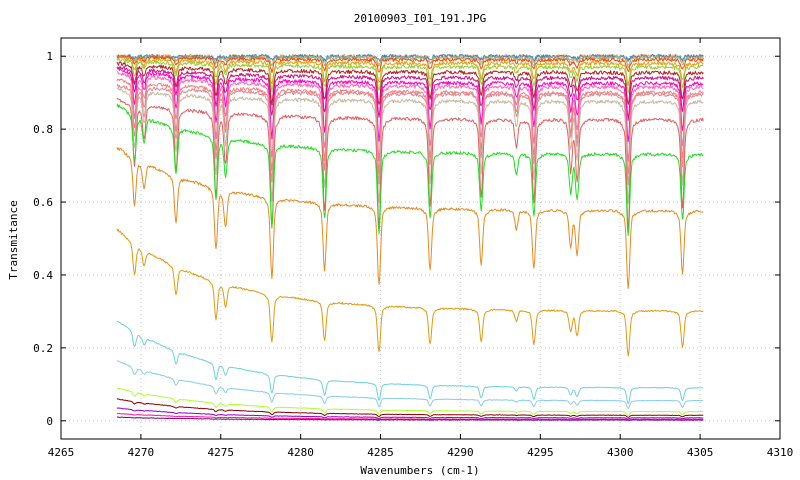 The image size is (800, 480). What do you see at coordinates (61, 452) in the screenshot?
I see `x-tick-label: 4265` at bounding box center [61, 452].